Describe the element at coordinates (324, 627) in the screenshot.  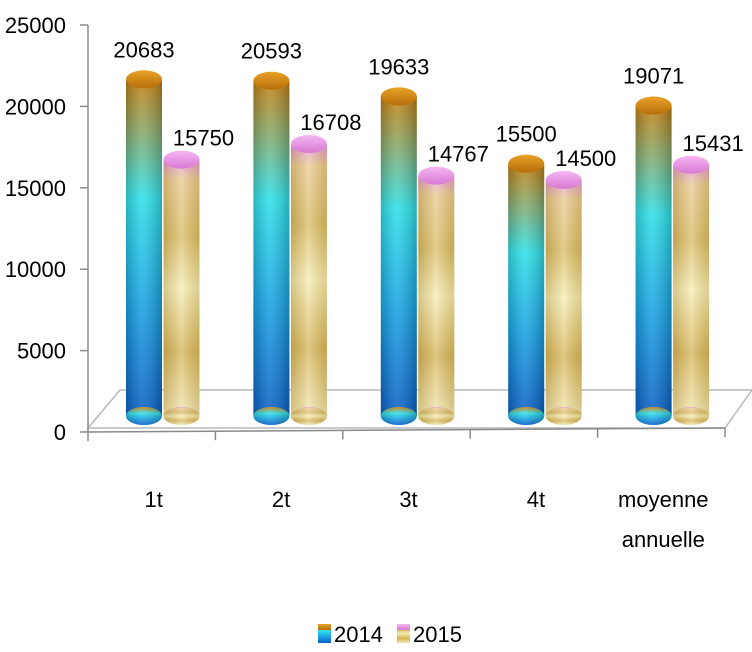
I see `legend-swatch-2014-top` at that location.